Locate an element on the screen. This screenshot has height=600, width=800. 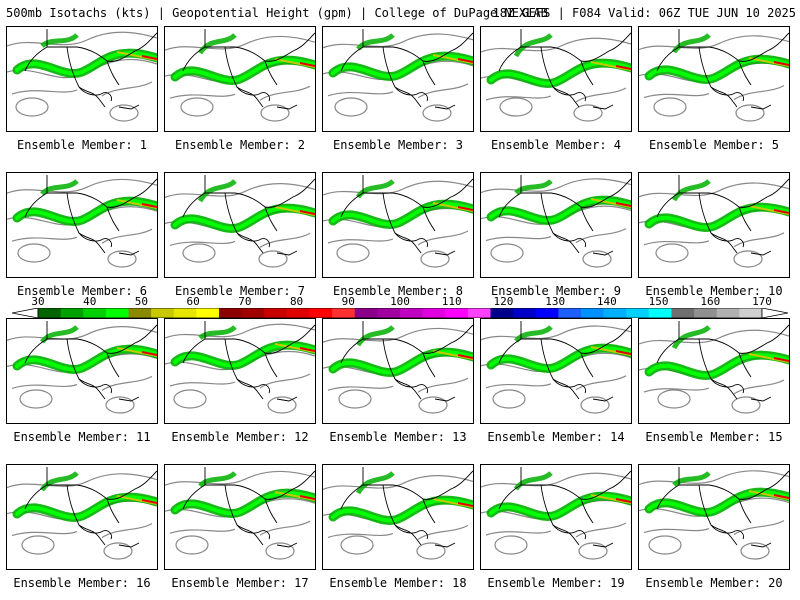
colorbar-tick-label: 90 is located at coordinates (348, 301).